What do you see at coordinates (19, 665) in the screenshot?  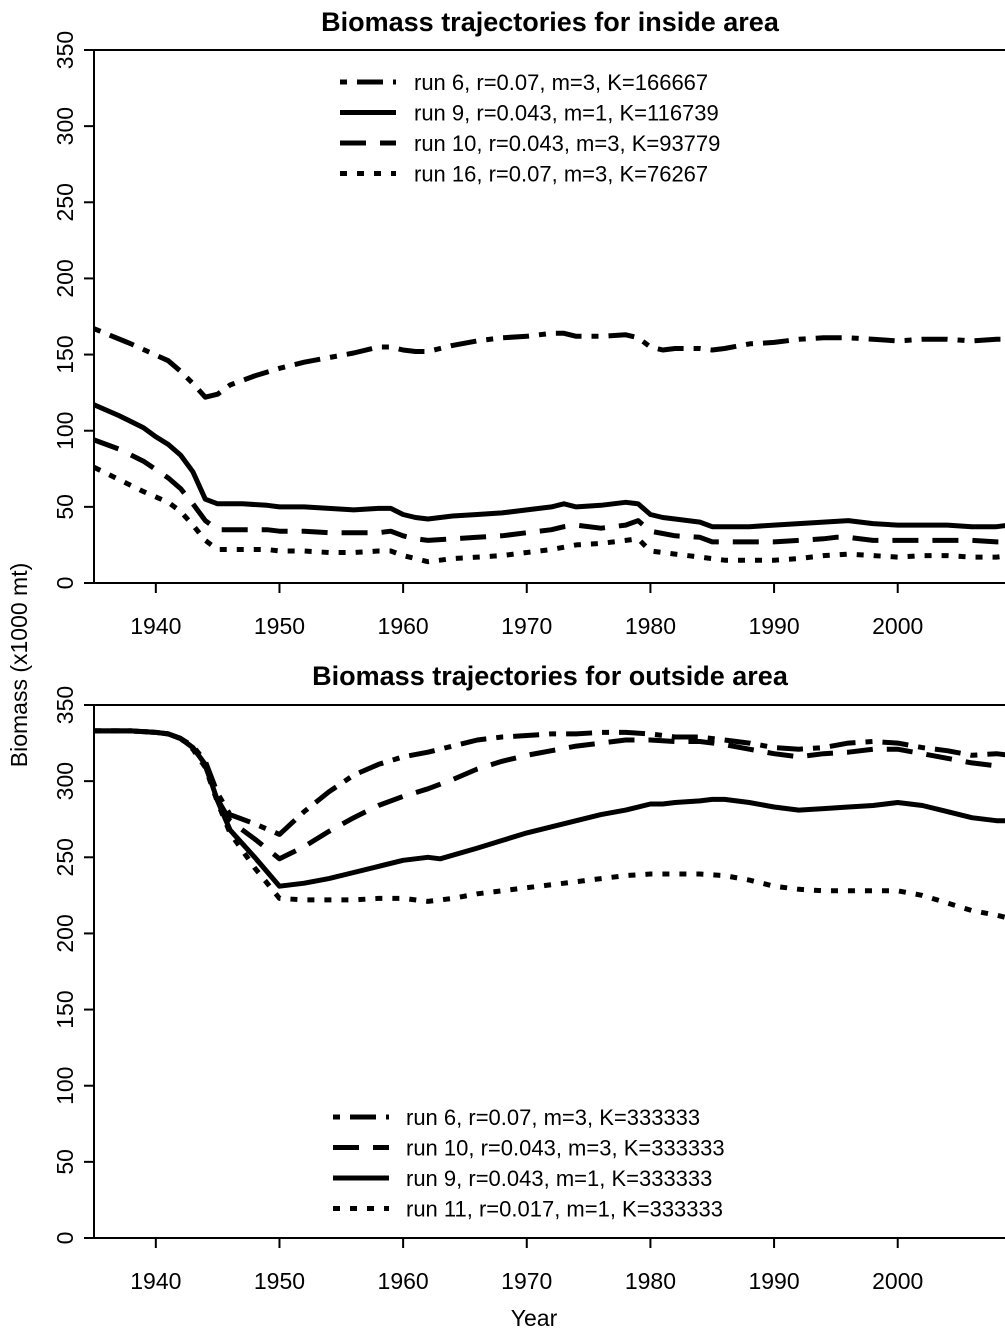 I see `shared-y-axis-label: Biomass (x1000 mt)` at bounding box center [19, 665].